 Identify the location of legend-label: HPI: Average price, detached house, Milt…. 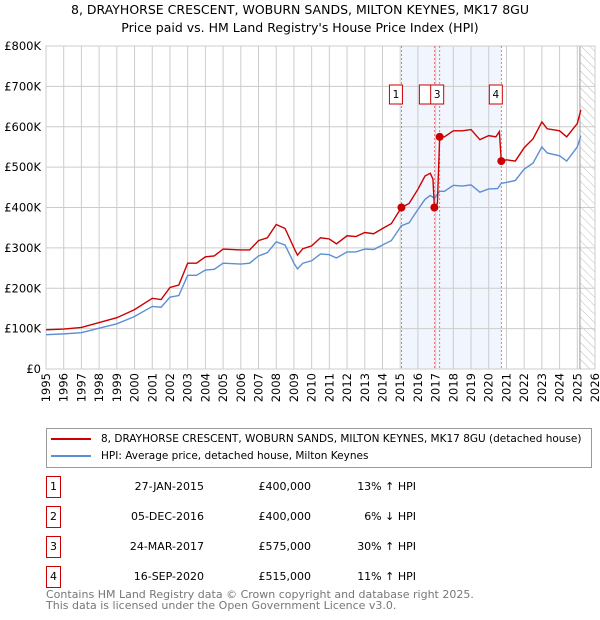
(235, 456).